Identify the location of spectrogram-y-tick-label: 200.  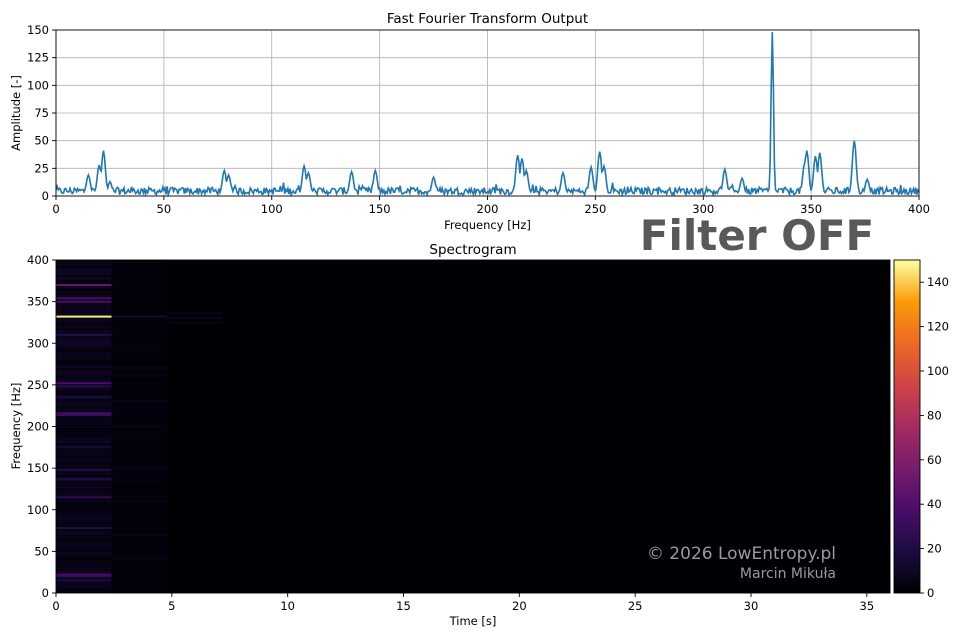
(38, 427).